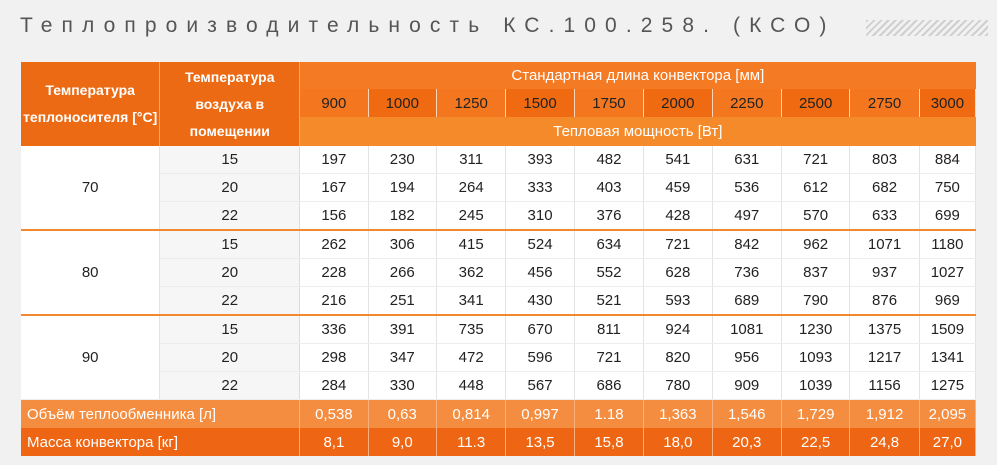 This screenshot has height=465, width=997. What do you see at coordinates (884, 301) in the screenshot?
I see `power-value-cell: 876` at bounding box center [884, 301].